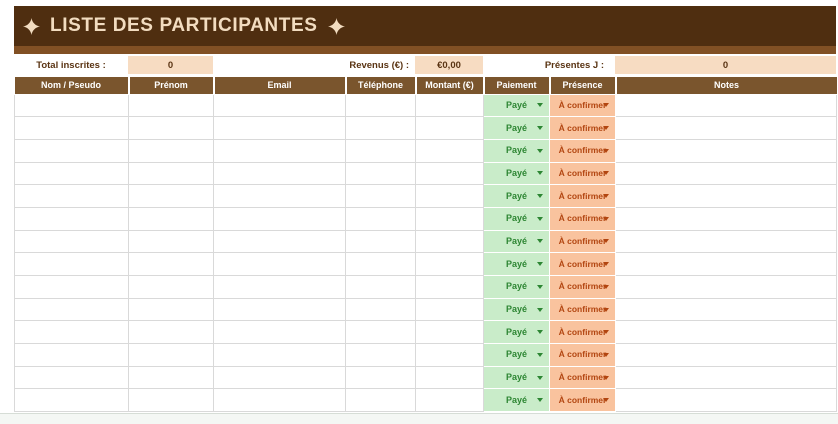 Image resolution: width=838 pixels, height=424 pixels. What do you see at coordinates (725, 65) in the screenshot?
I see `presentes-value: 0` at bounding box center [725, 65].